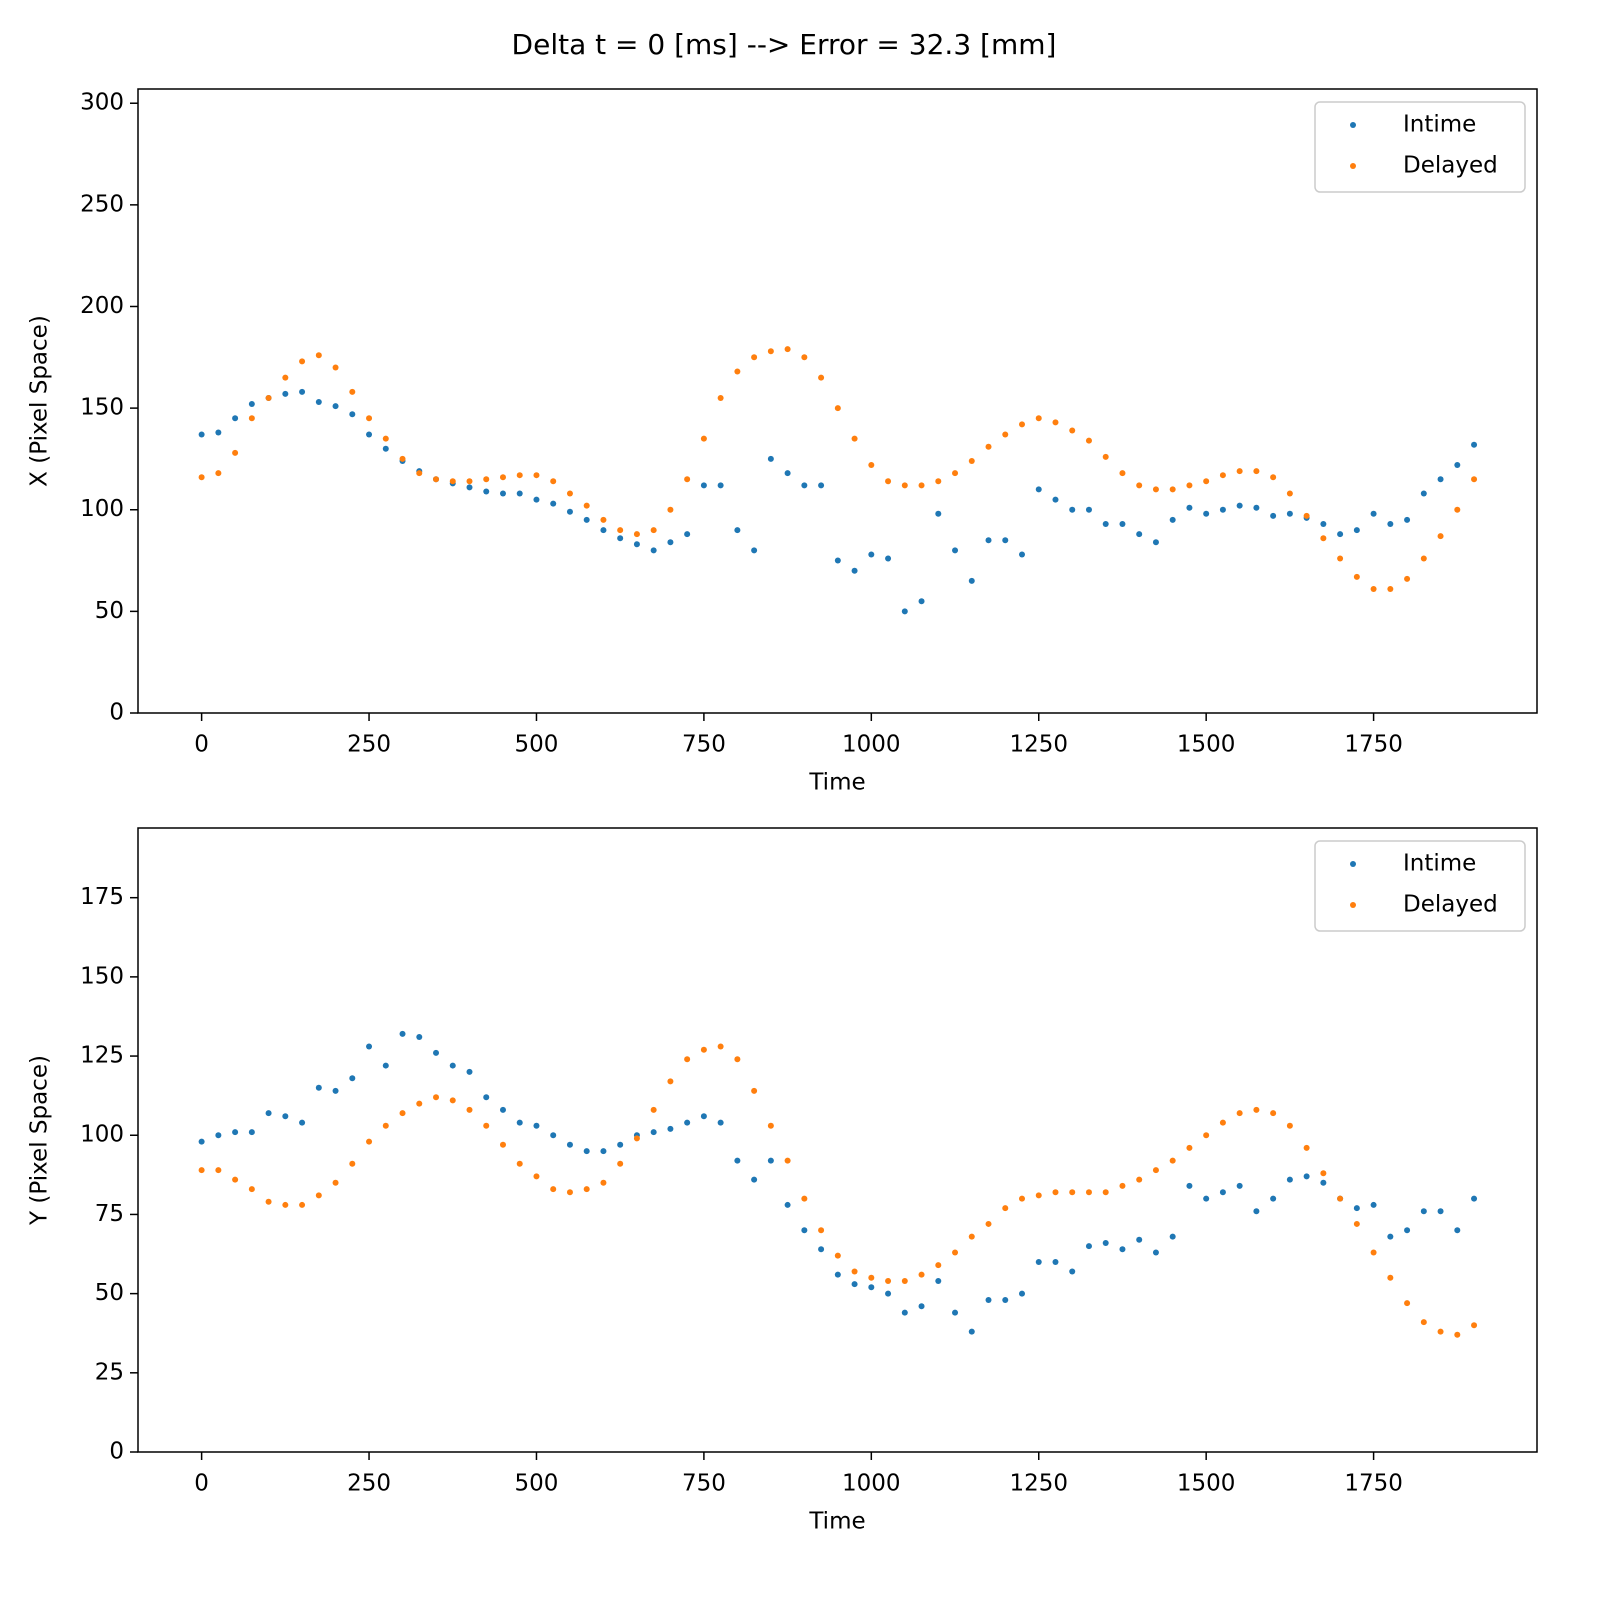 The image size is (1600, 1600). I want to click on legend-label: Intime, so click(1439, 125).